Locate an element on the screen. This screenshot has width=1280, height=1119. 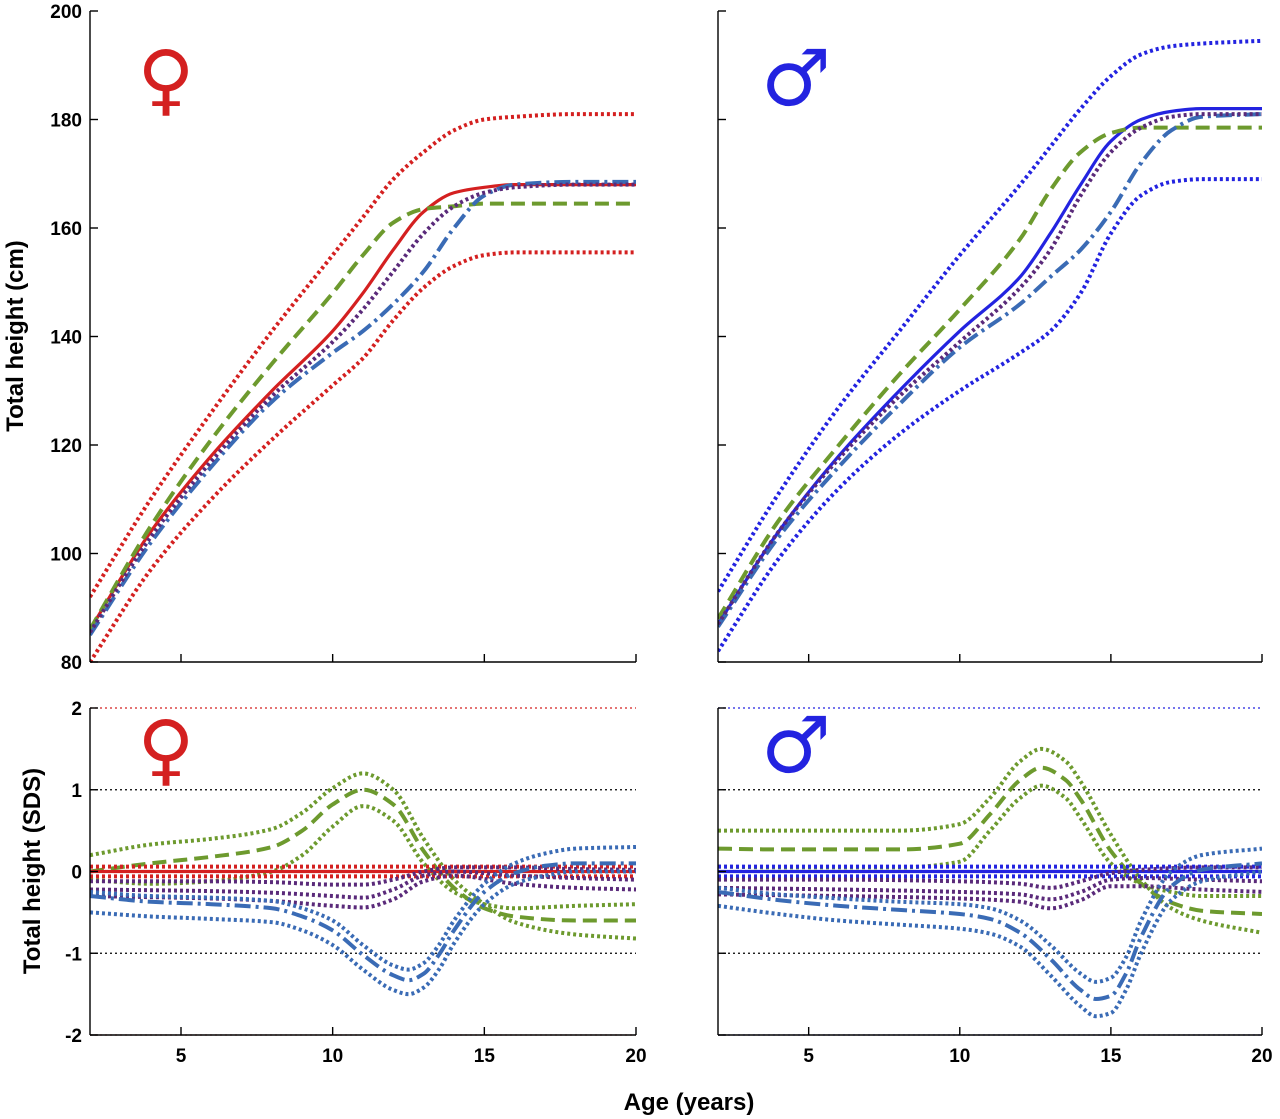
x-axis-title: Age (years) is located at coordinates (689, 1102).